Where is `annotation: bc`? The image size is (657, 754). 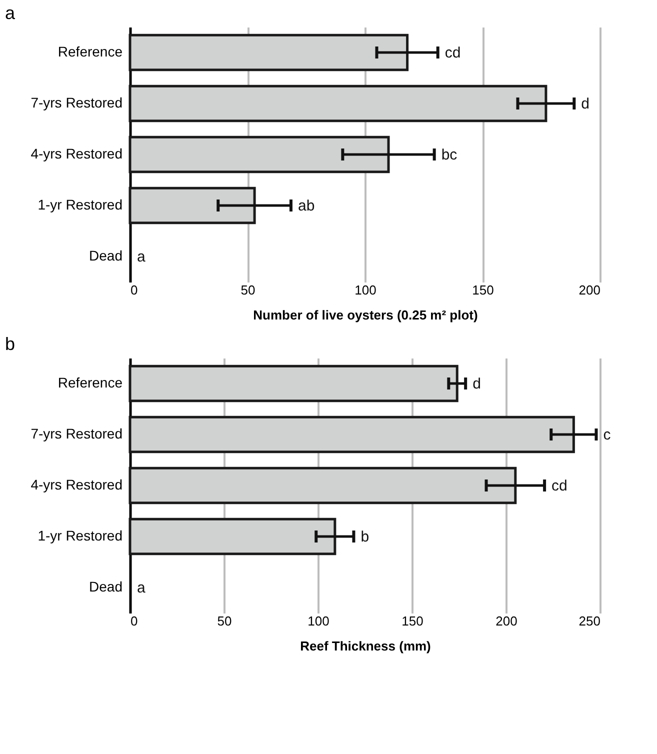
annotation: bc is located at coordinates (449, 155).